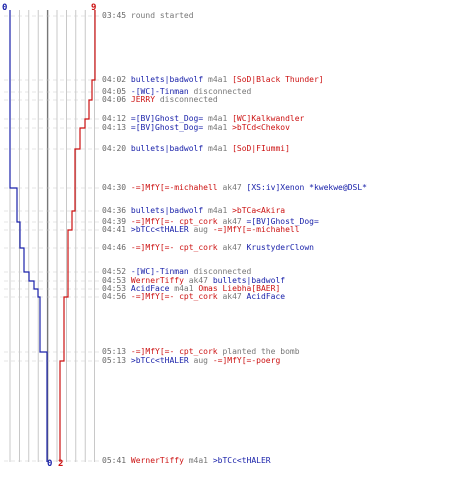  What do you see at coordinates (246, 360) in the screenshot?
I see `player-name: -=]MfY[=-poerg` at bounding box center [246, 360].